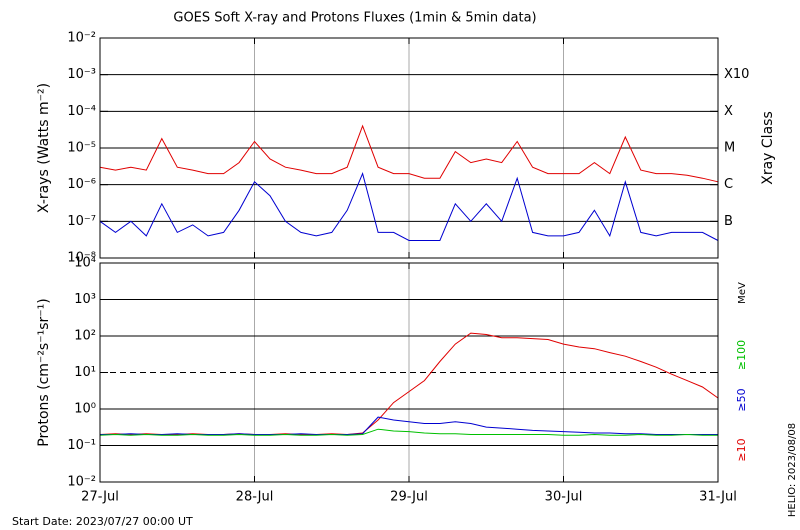 This screenshot has width=800, height=530. What do you see at coordinates (44, 372) in the screenshot?
I see `y-axis-label: Protons (cm⁻²s⁻¹sr⁻¹)` at bounding box center [44, 372].